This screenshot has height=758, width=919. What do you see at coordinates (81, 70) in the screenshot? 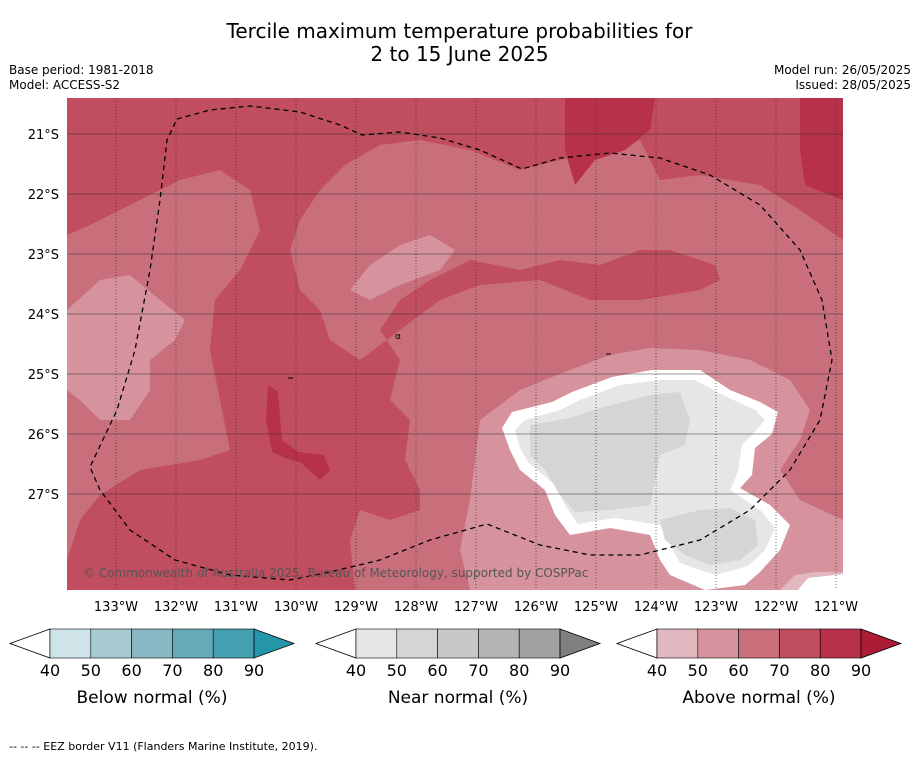
I see `base-period: Base period: 1981-2018` at bounding box center [81, 70].